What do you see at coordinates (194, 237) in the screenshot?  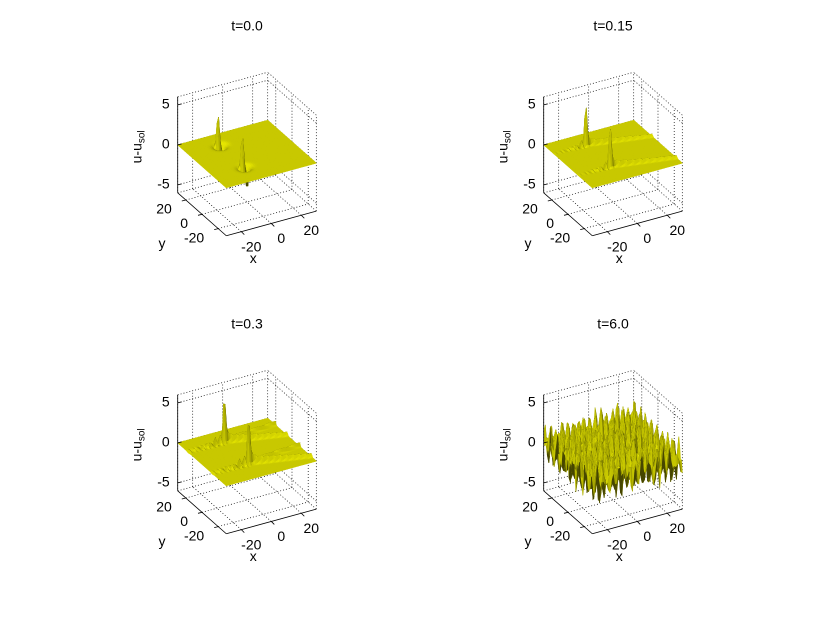 I see `y-tick-label: -20` at bounding box center [194, 237].